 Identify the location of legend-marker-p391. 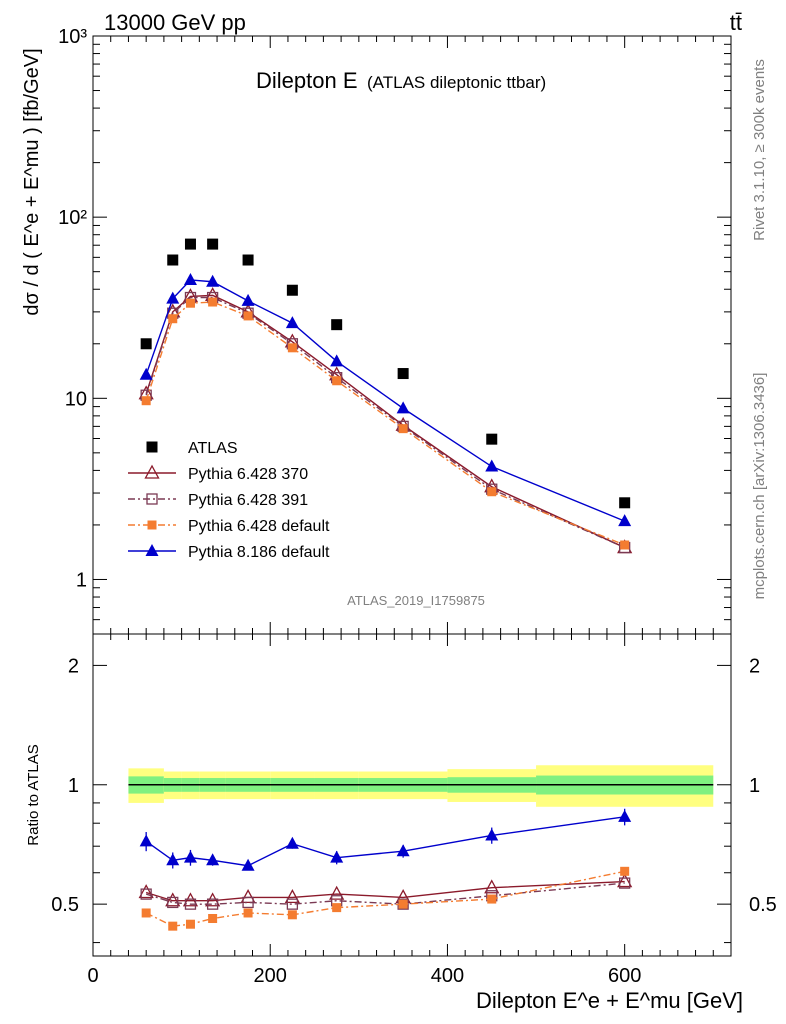
(152, 499).